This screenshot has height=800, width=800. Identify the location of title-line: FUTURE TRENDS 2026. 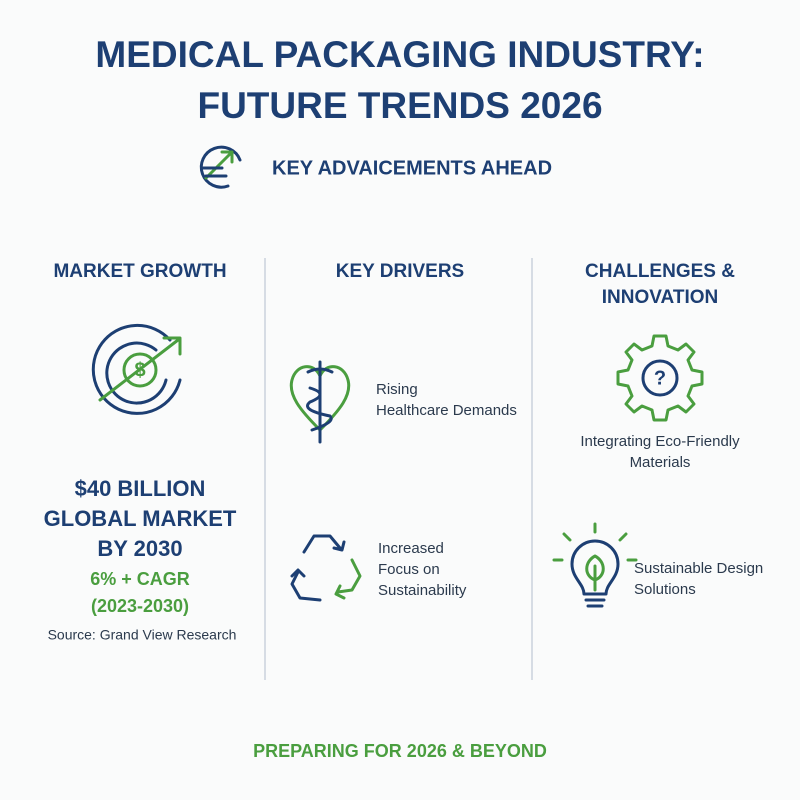
(399, 105).